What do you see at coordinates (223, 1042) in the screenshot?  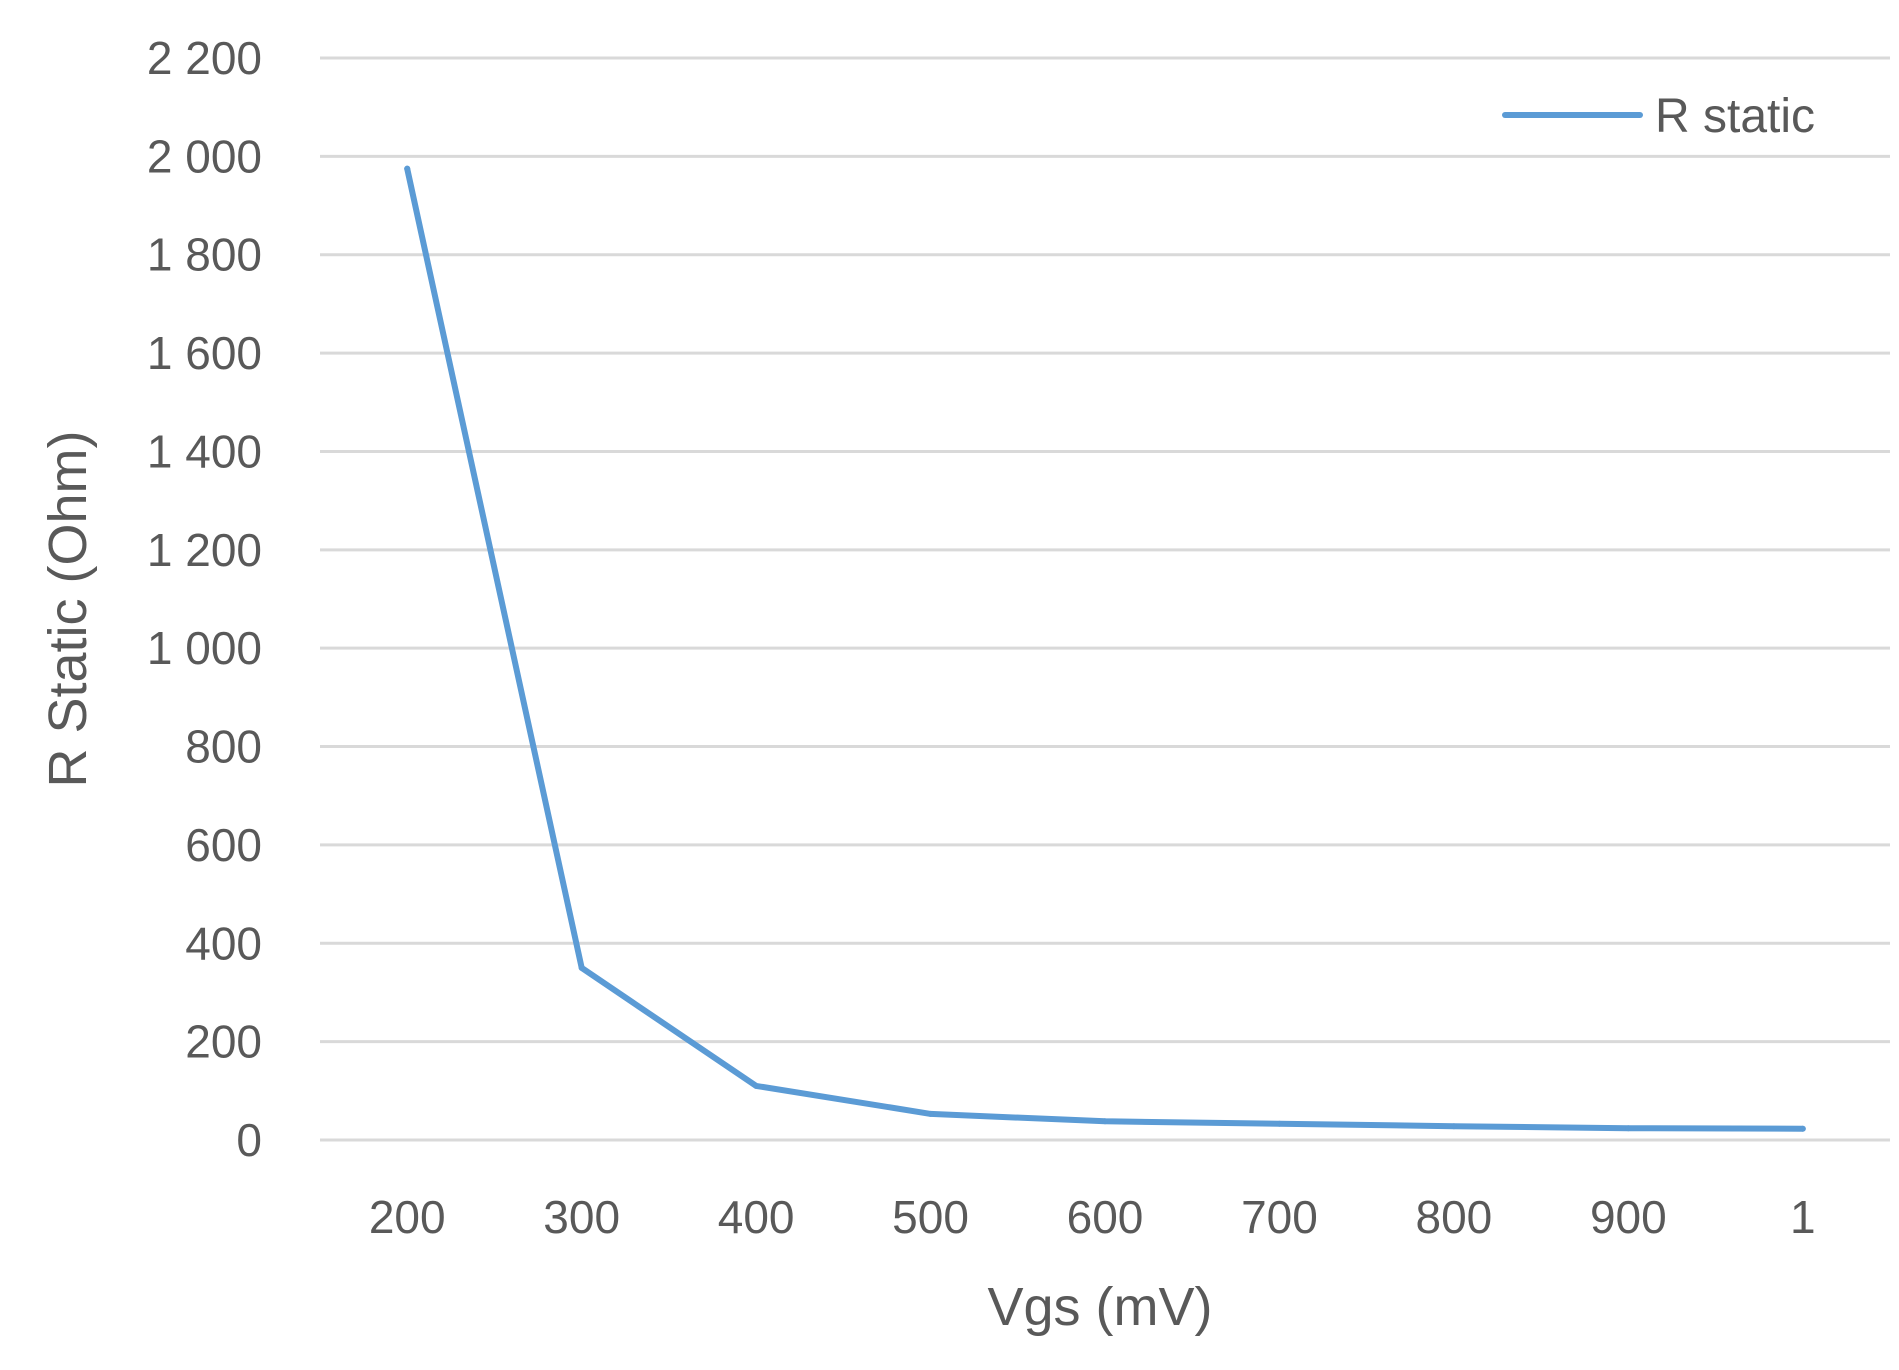 I see `y-tick-label: 200` at bounding box center [223, 1042].